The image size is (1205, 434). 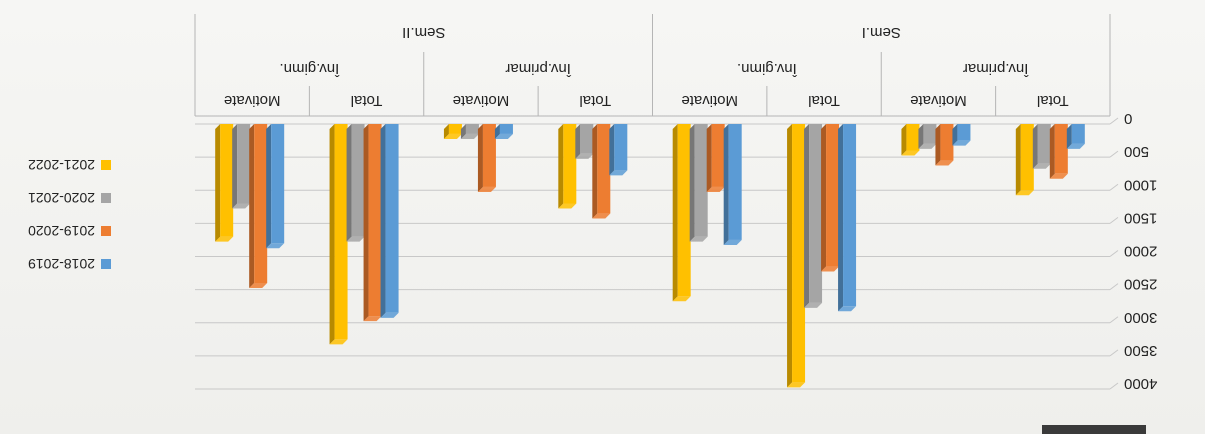 I want to click on y-tick-label: 4000, so click(x=1140, y=383).